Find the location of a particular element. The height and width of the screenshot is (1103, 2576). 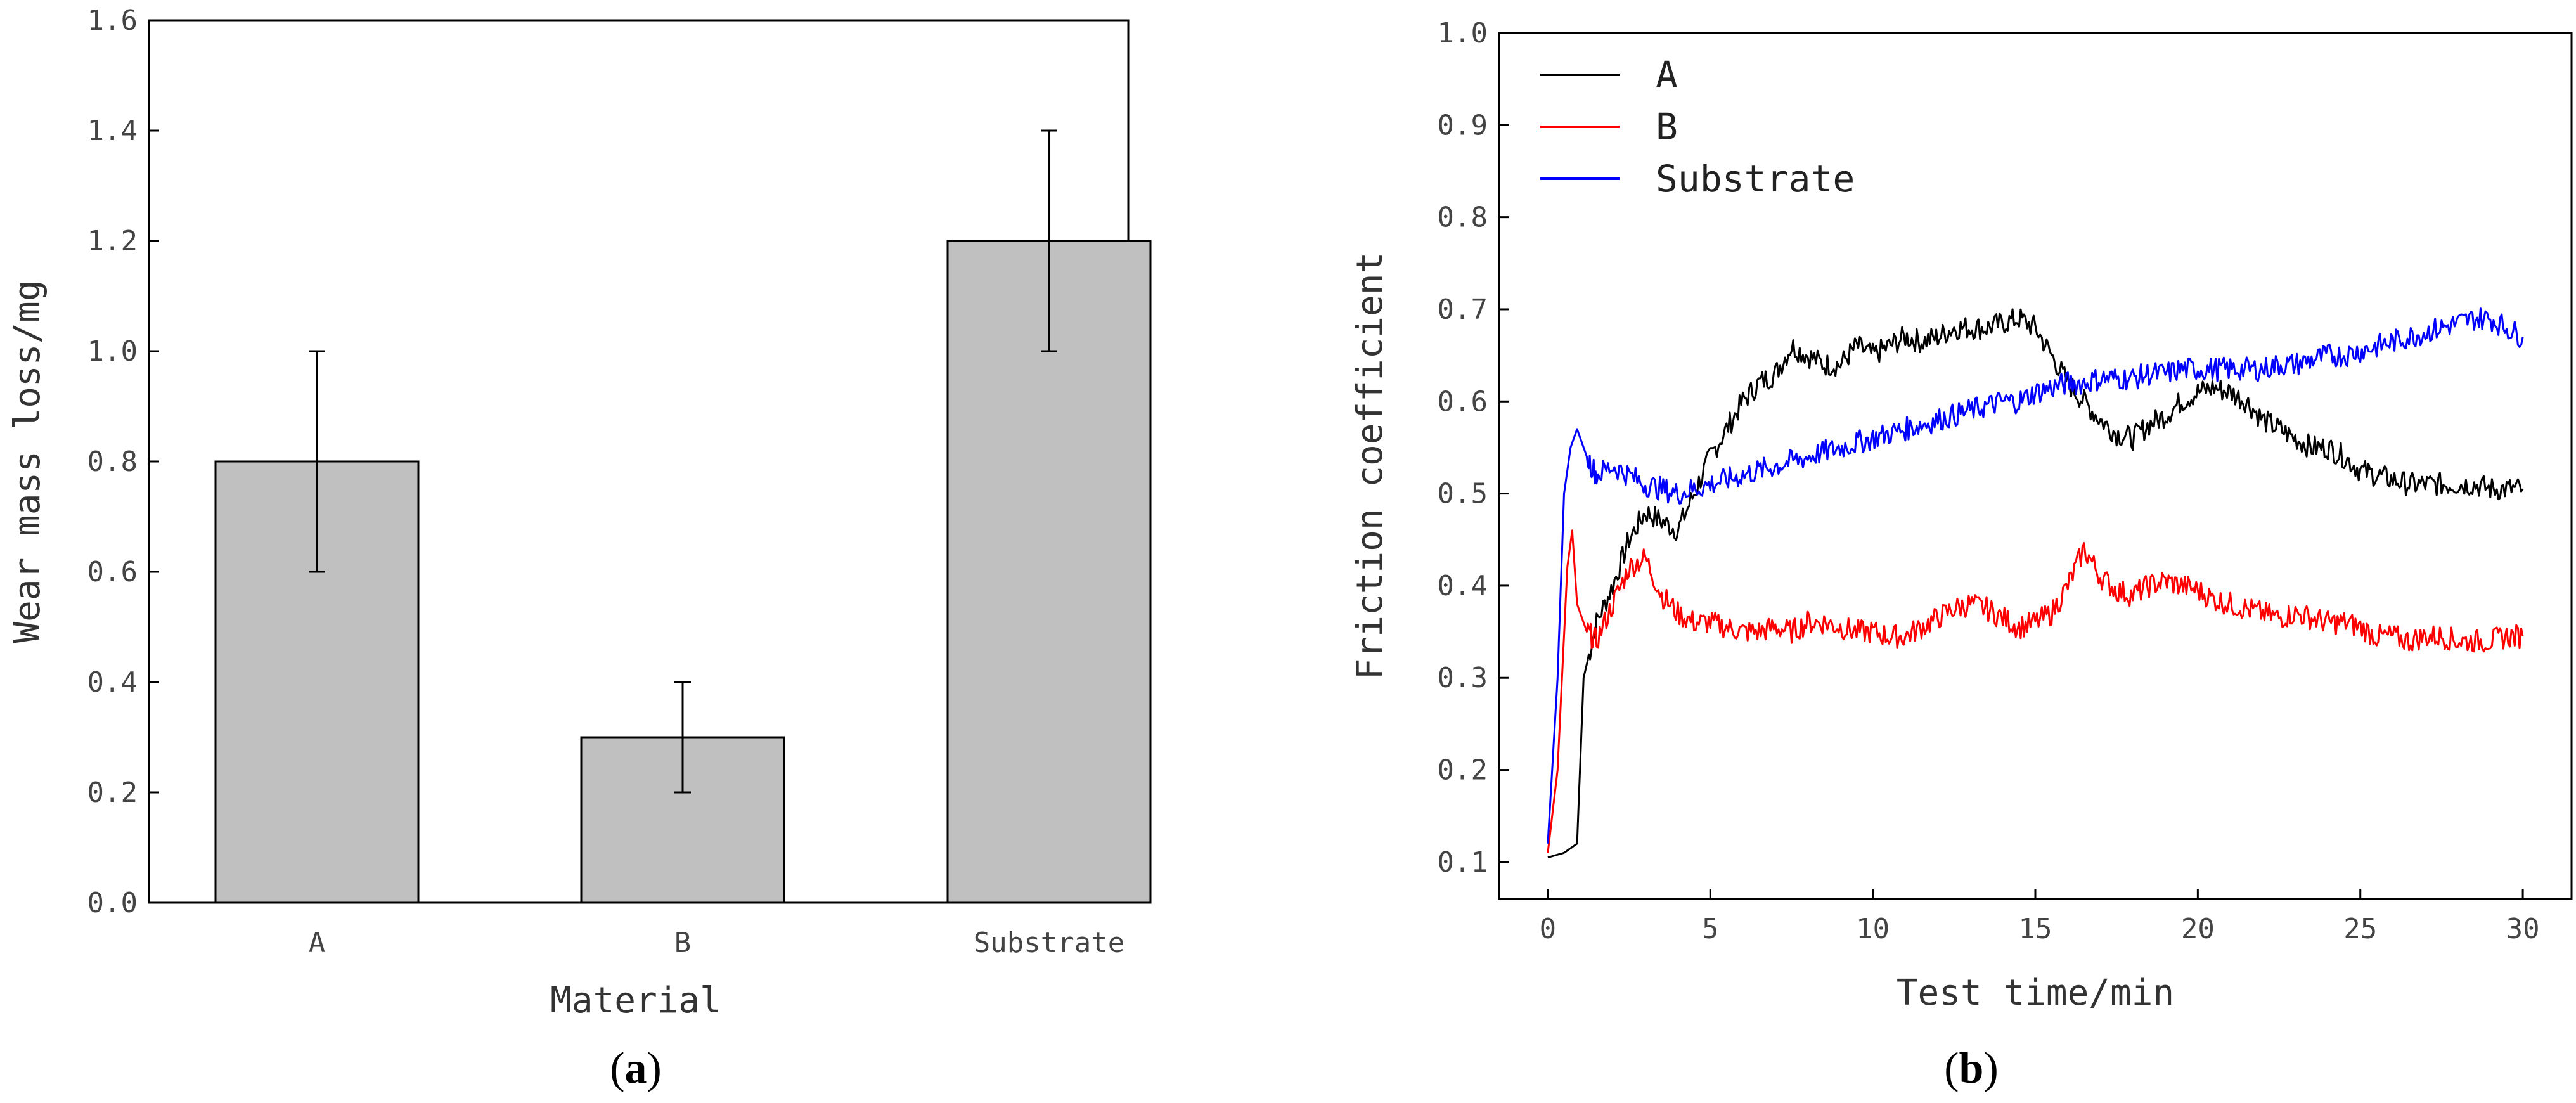

y-tick-label-b: 0.1 is located at coordinates (1463, 862).